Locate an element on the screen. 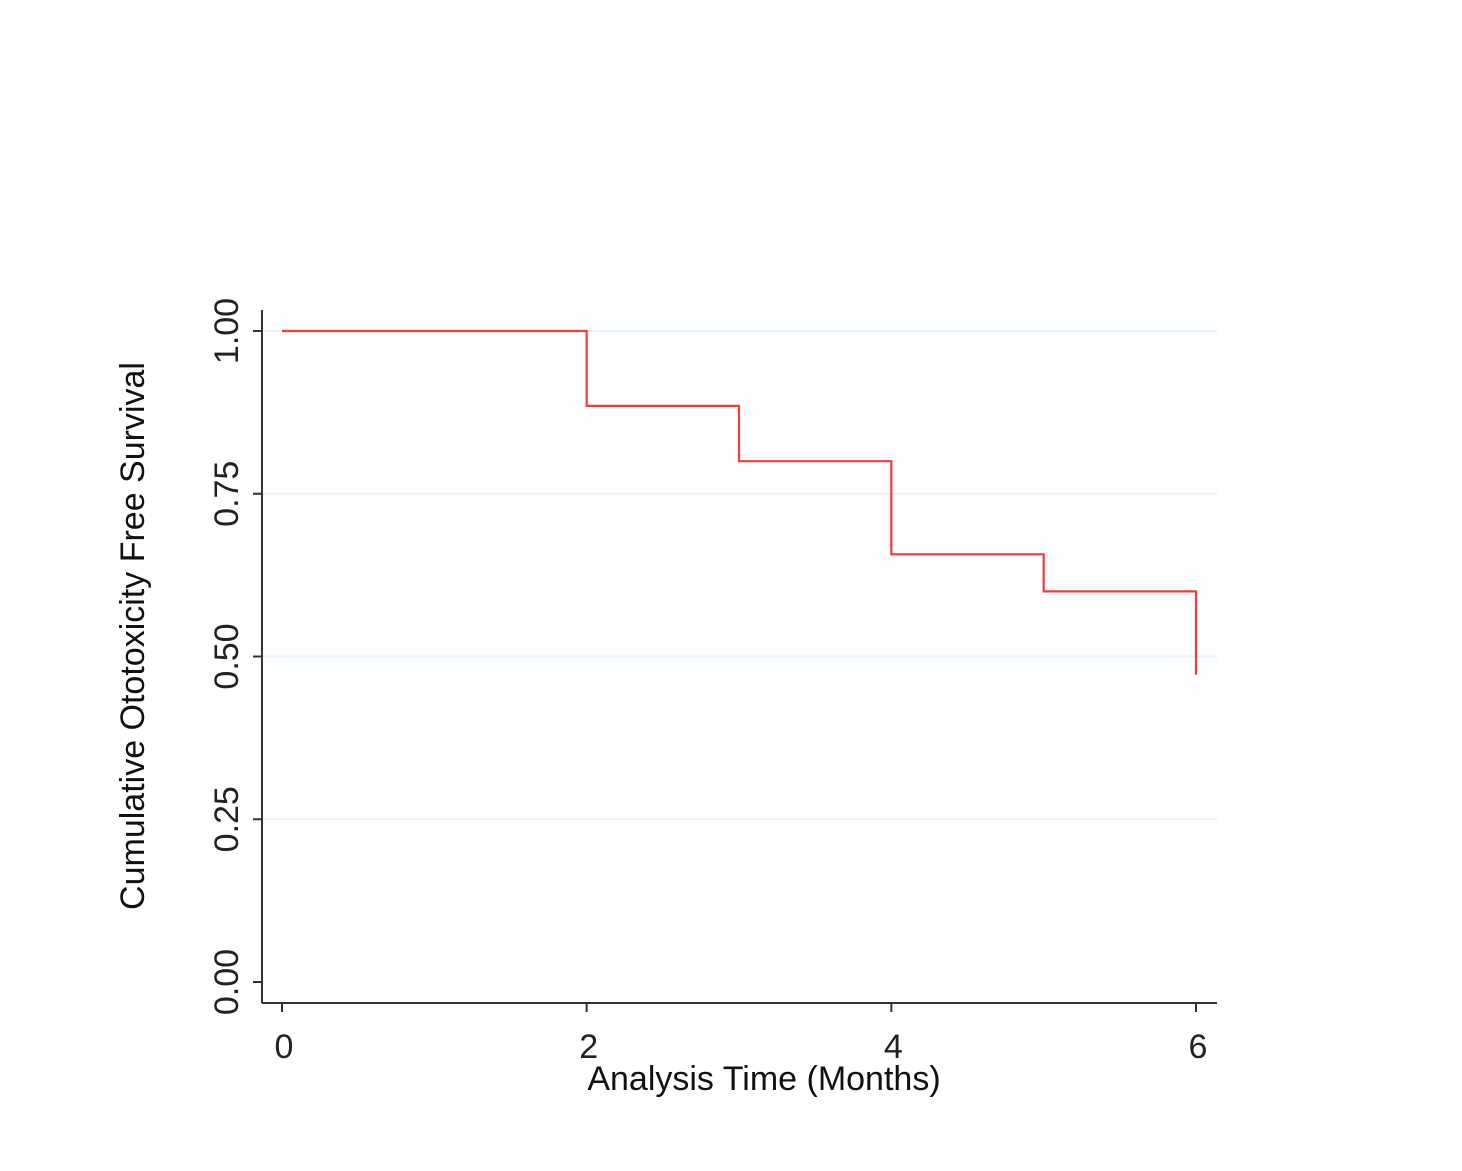 This screenshot has width=1462, height=1171. y-tick-label: 0.00 is located at coordinates (227, 982).